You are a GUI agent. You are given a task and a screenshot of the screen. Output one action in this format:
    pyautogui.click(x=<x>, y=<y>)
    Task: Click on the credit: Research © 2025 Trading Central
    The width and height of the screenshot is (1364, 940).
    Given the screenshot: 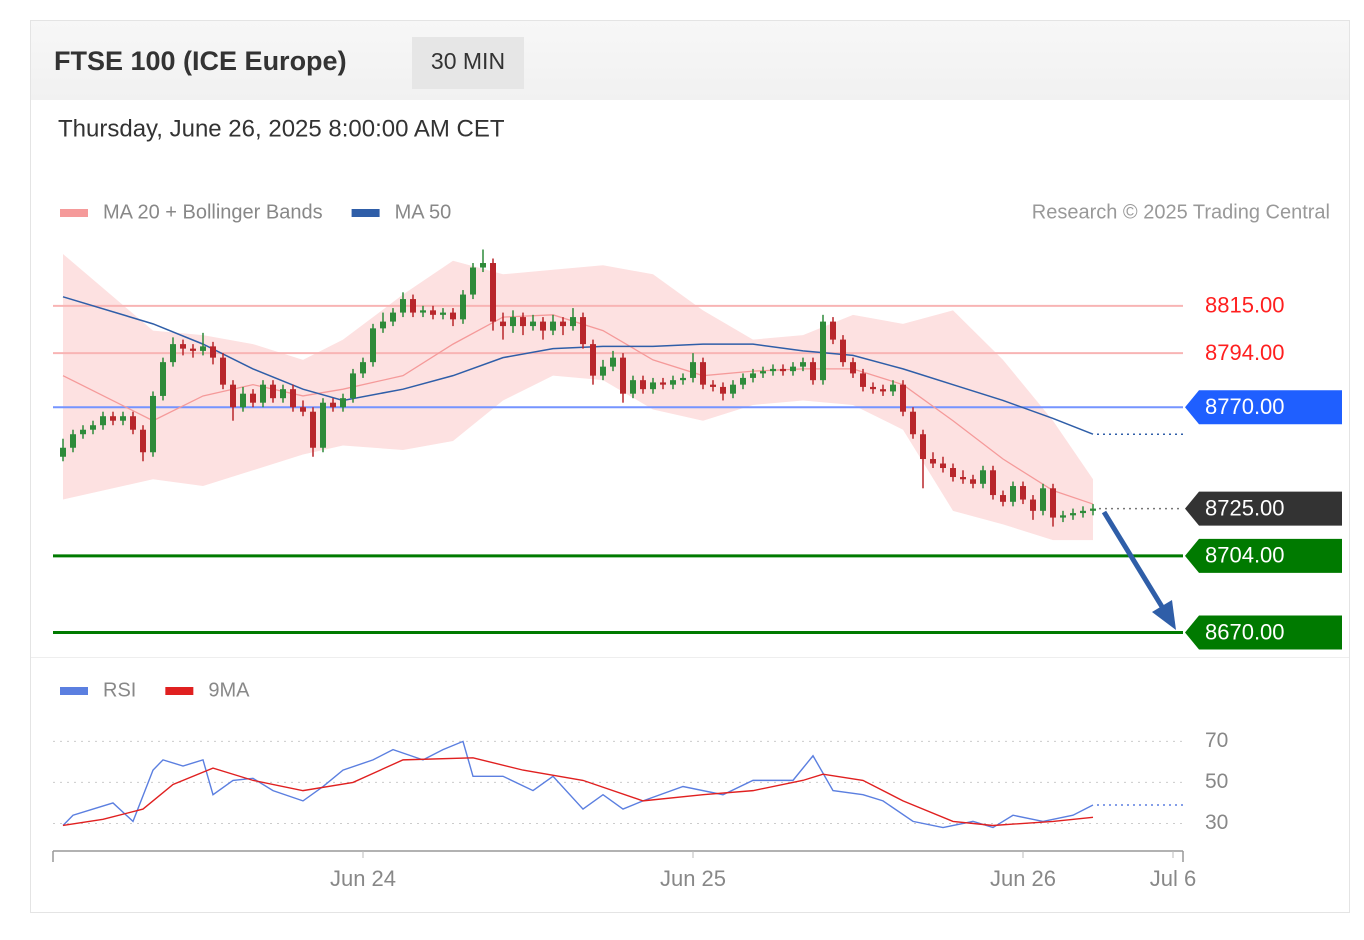 What is the action you would take?
    pyautogui.click(x=1181, y=212)
    